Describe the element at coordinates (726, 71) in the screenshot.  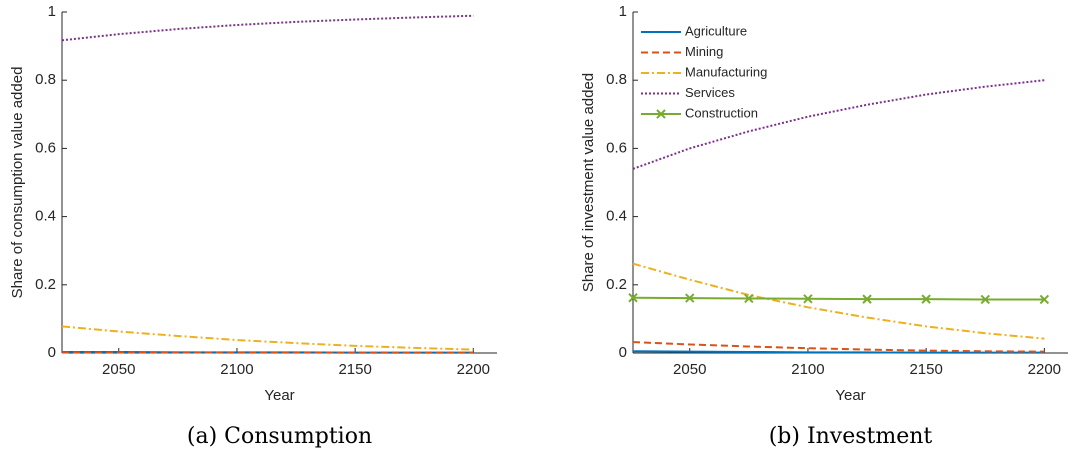
I see `legend-label: Manufacturing` at that location.